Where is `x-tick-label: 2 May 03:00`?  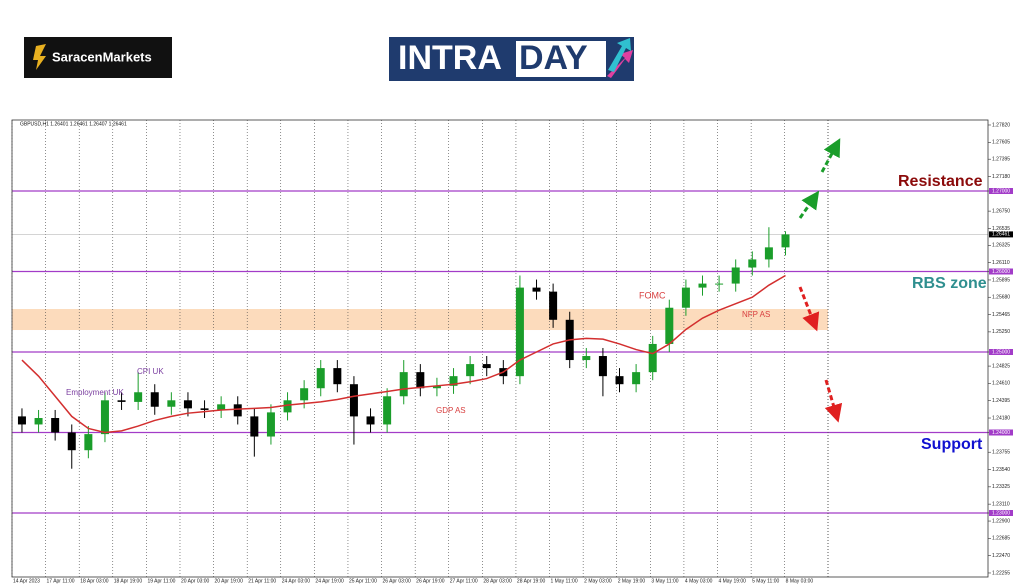 x-tick-label: 2 May 03:00 is located at coordinates (598, 581).